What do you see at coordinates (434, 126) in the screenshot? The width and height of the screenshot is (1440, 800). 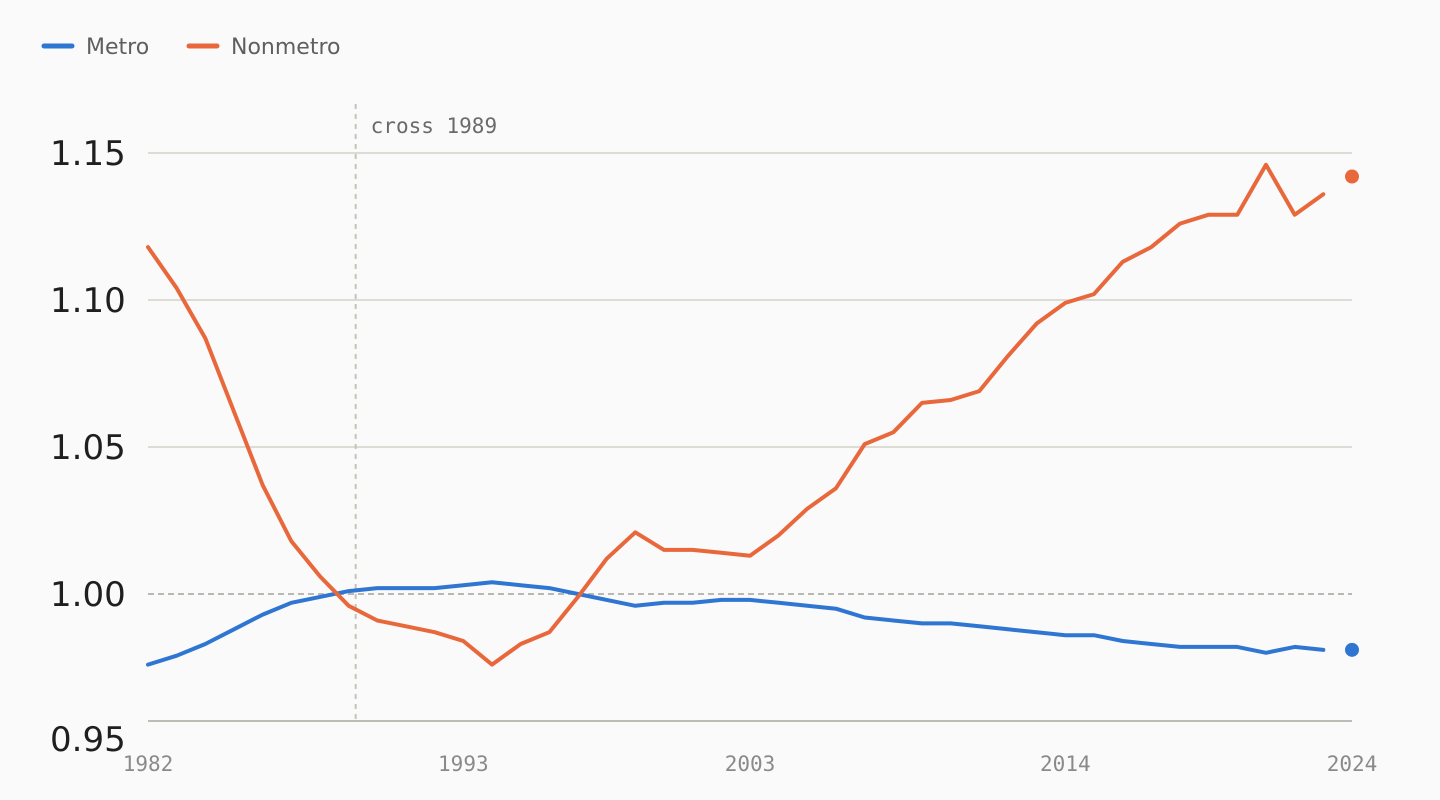 I see `annotation-label: cross 1989` at bounding box center [434, 126].